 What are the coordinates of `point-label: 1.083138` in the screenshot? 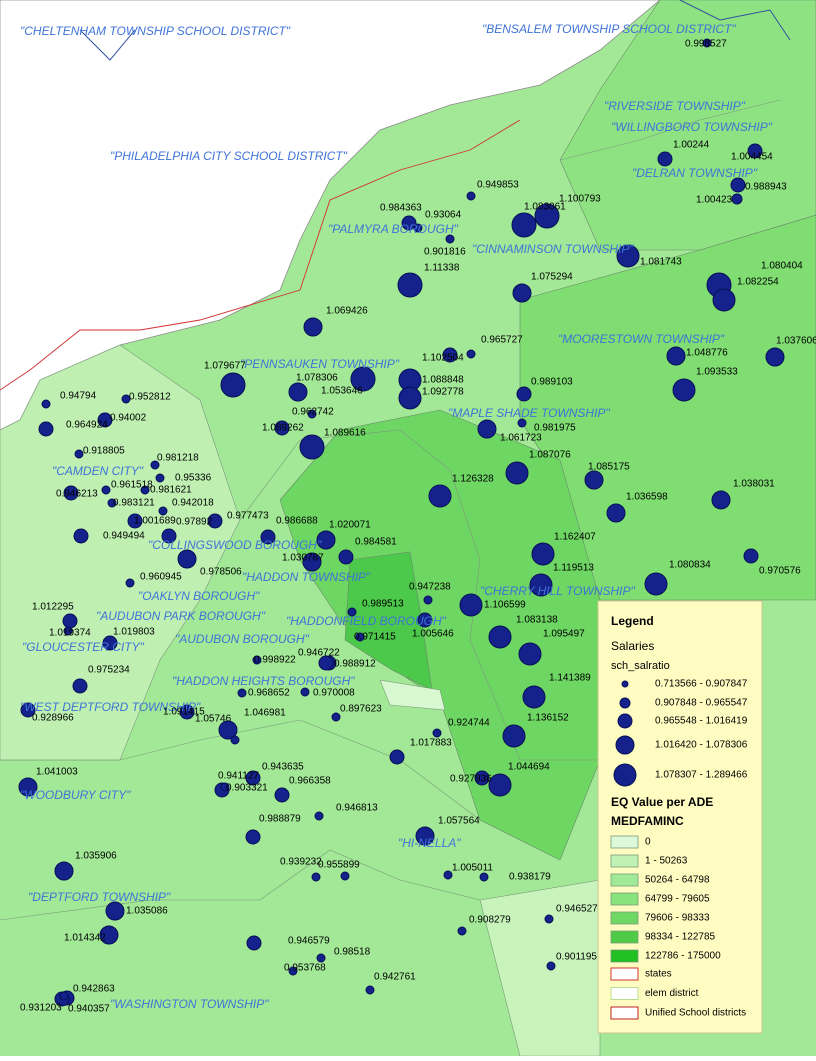 It's located at (537, 620).